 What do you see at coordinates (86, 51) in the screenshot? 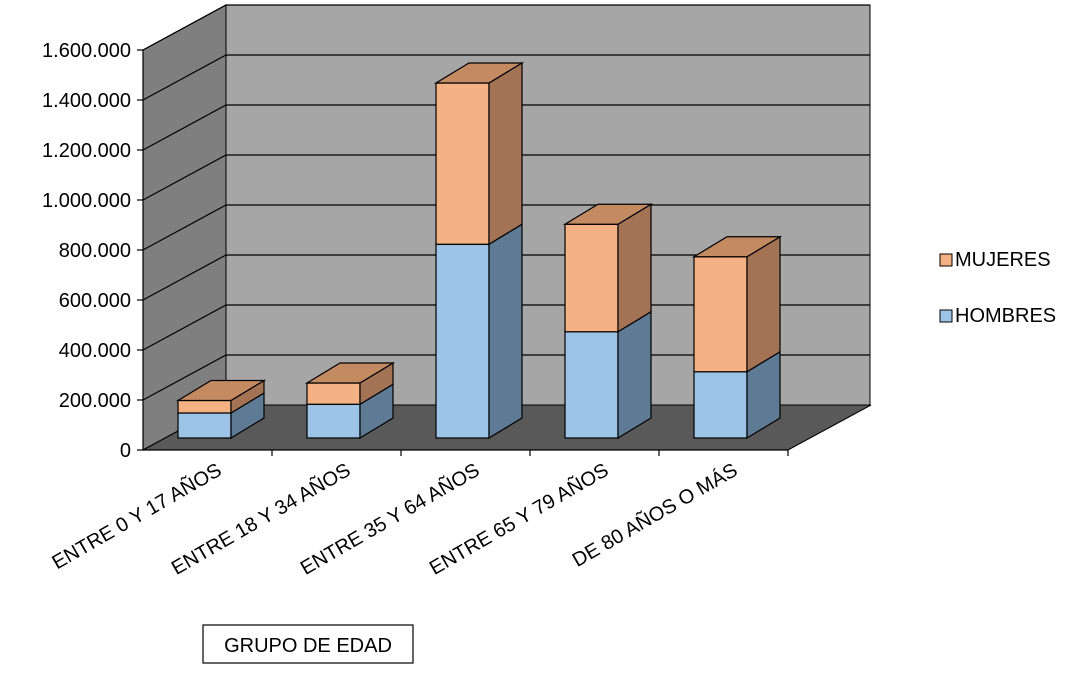
I see `y-tick-label: 1.600.000` at bounding box center [86, 51].